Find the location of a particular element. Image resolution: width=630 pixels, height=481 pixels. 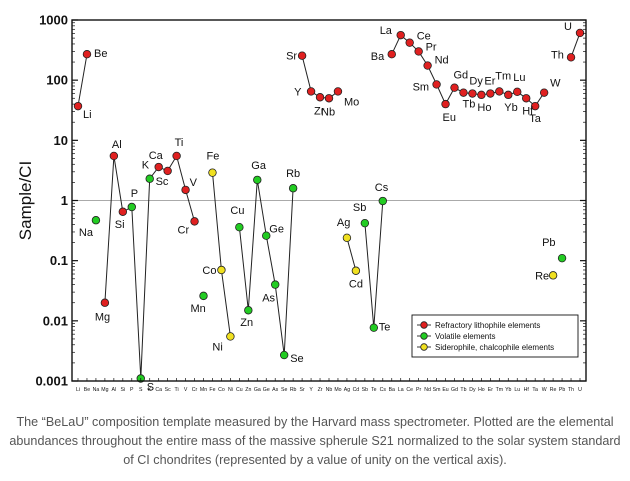

point-w is located at coordinates (544, 92).